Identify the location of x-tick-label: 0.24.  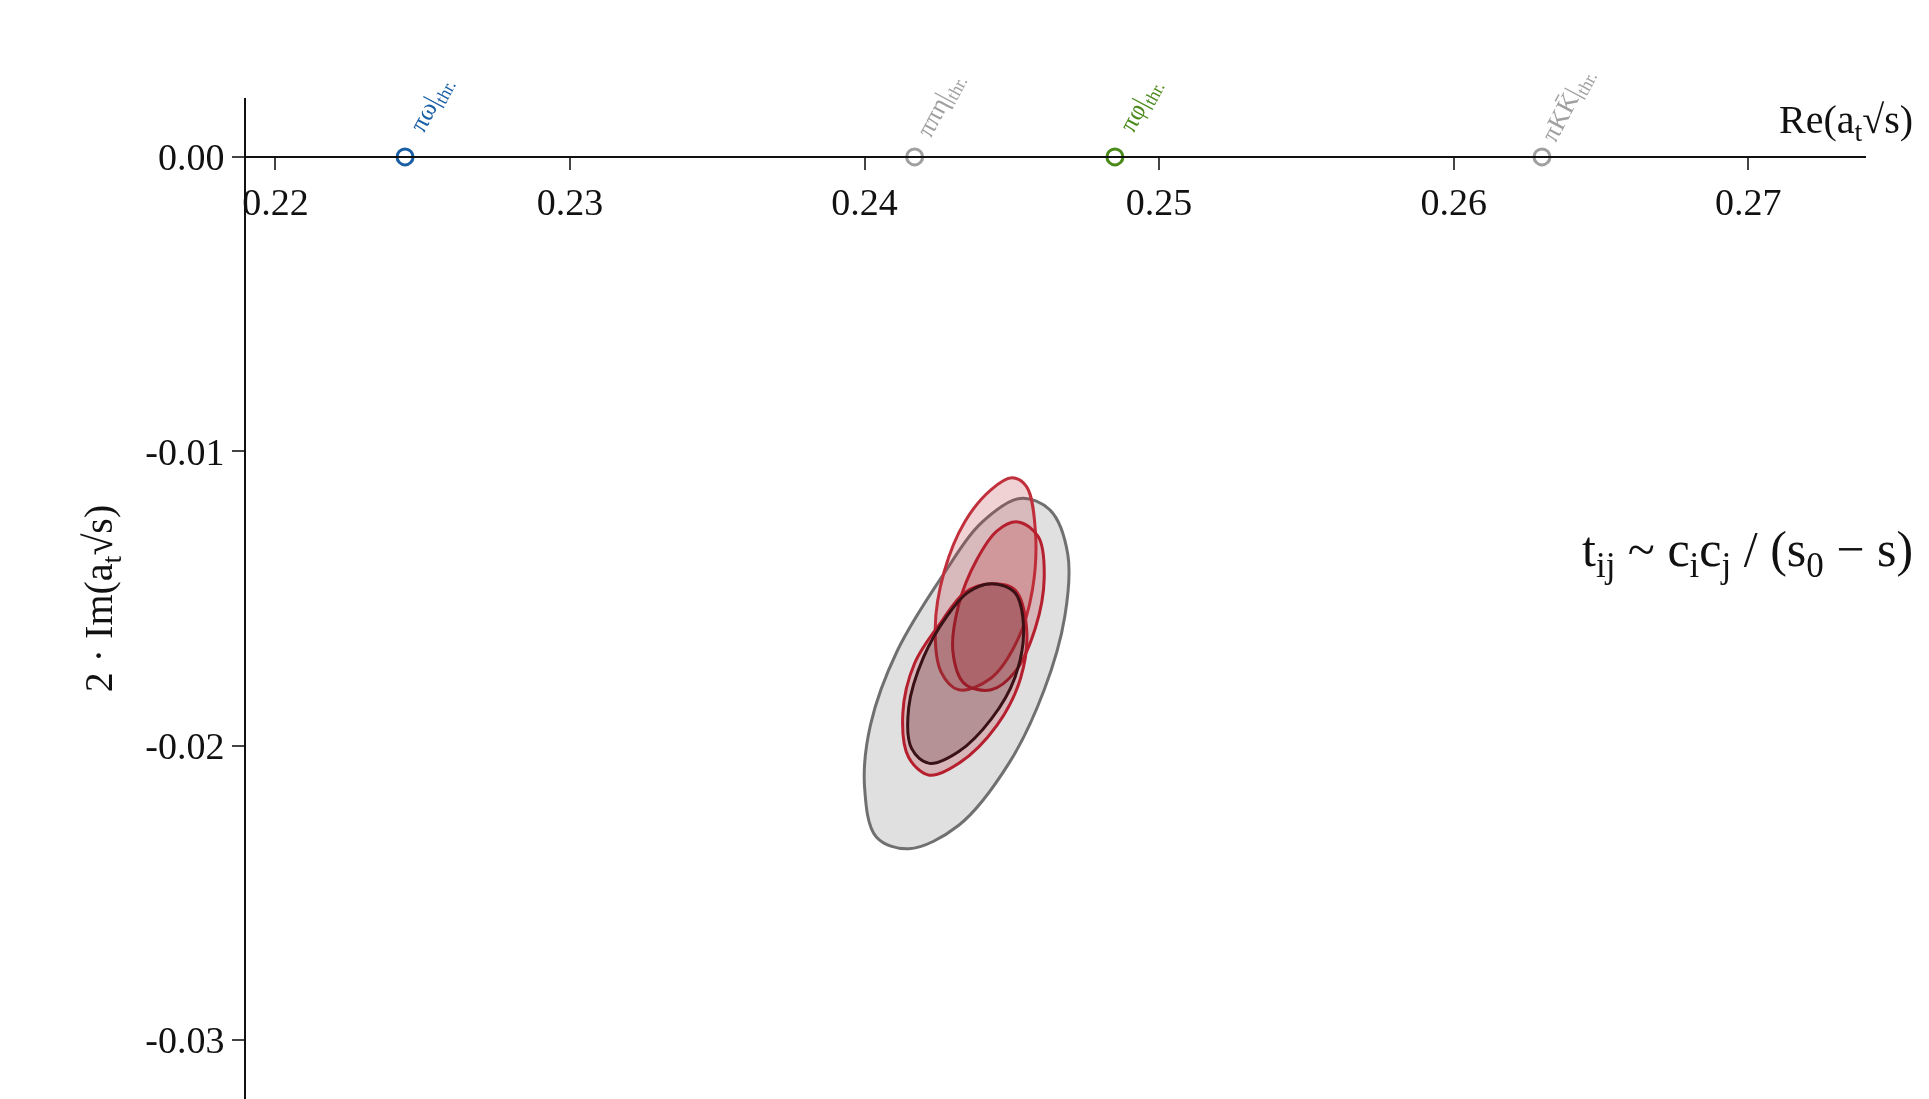
(864, 202).